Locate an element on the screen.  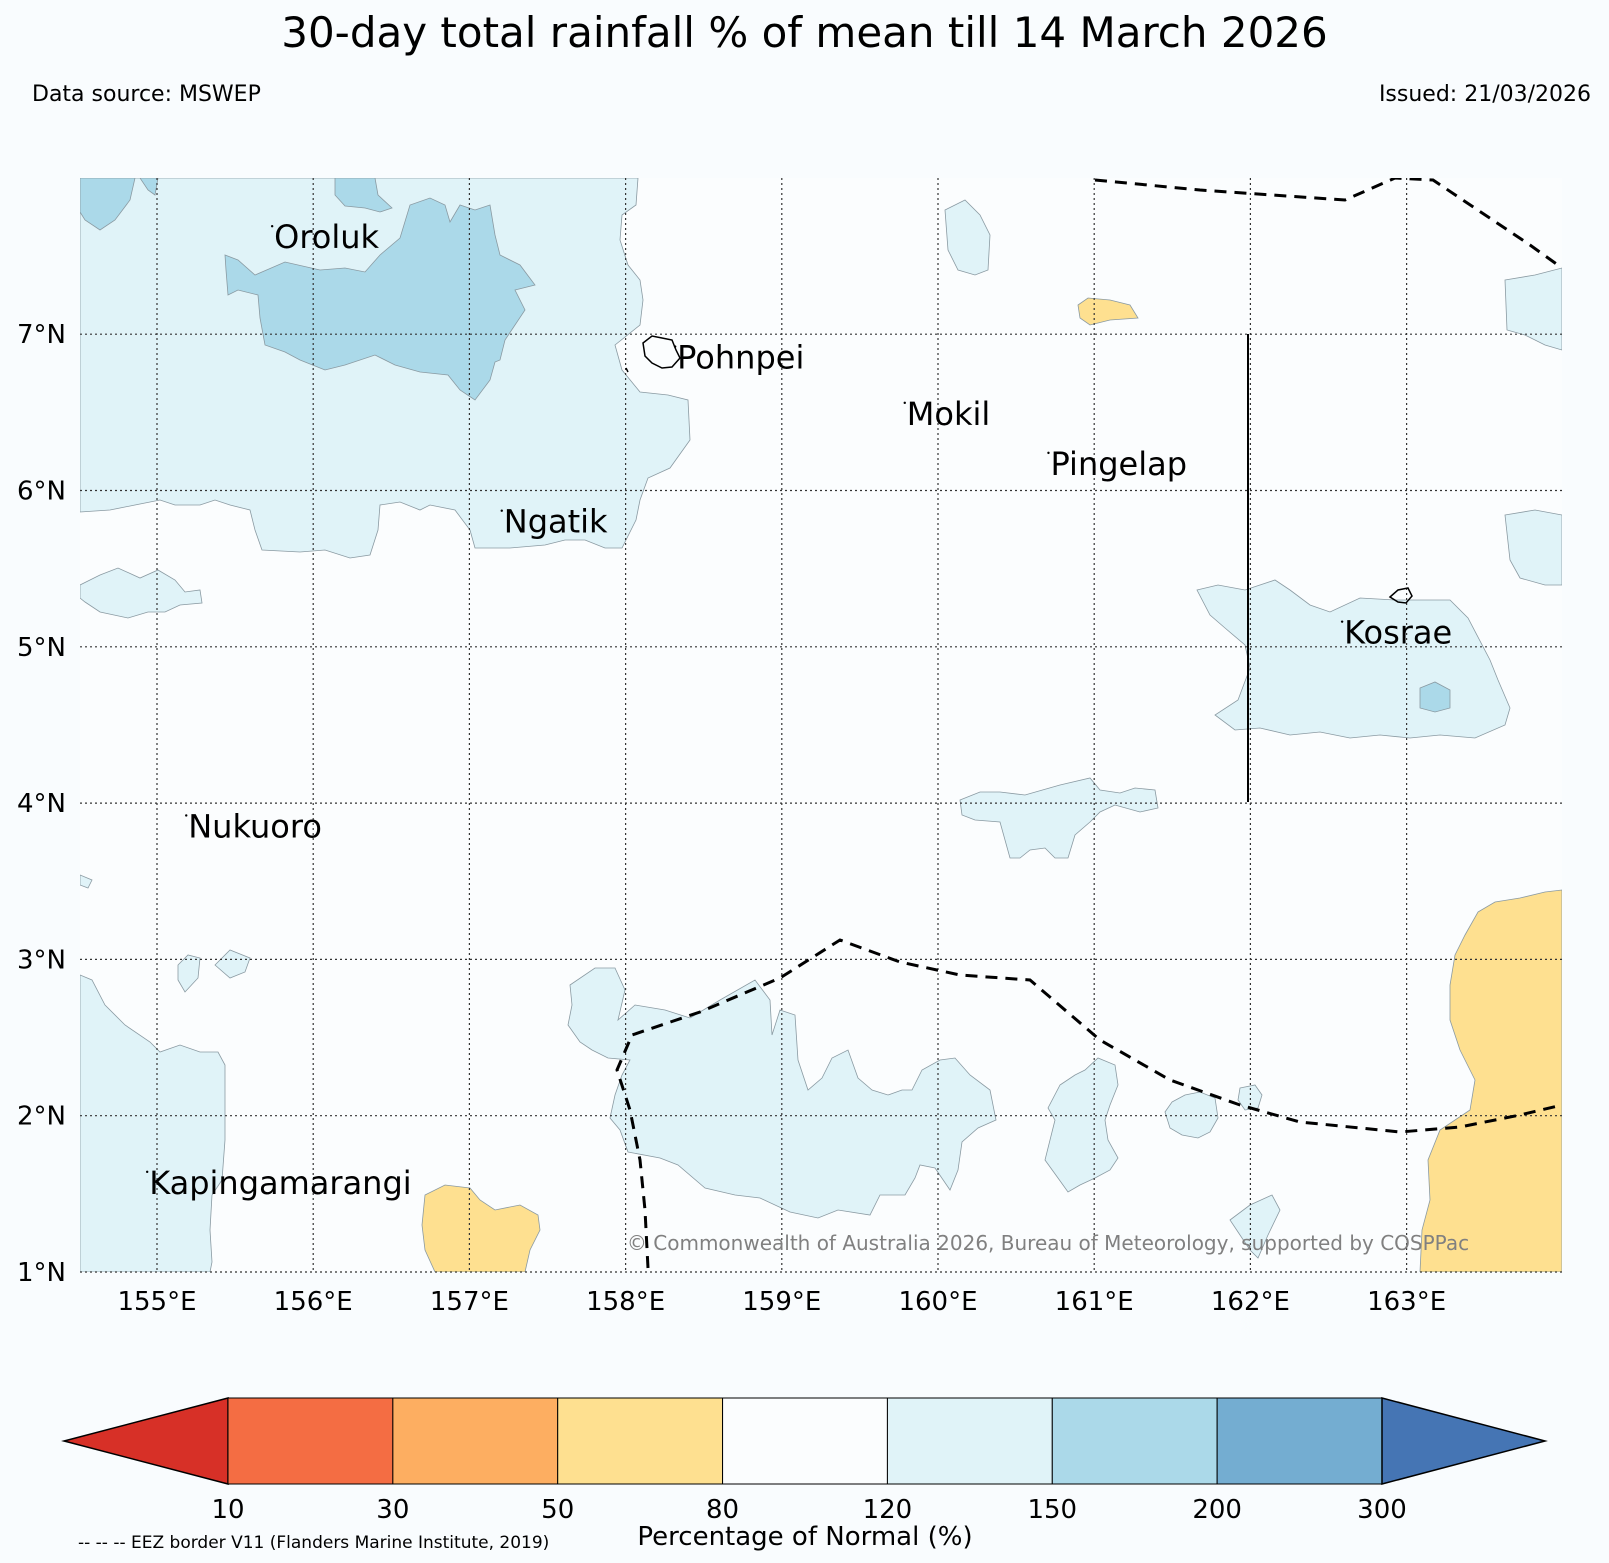
colorbar-tick-label: 80 is located at coordinates (722, 1510).